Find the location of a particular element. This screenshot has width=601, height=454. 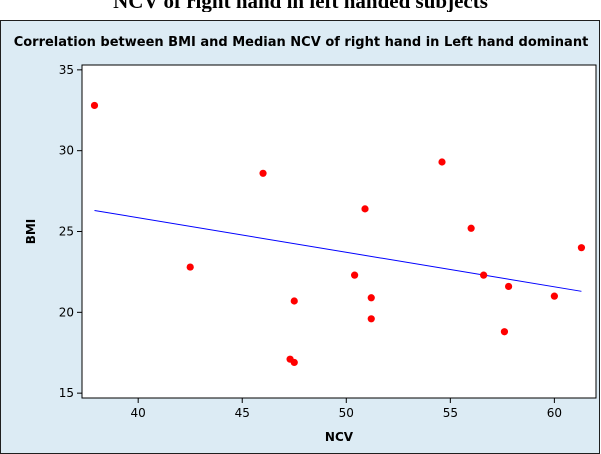

x-axis-label: NCV is located at coordinates (339, 437).